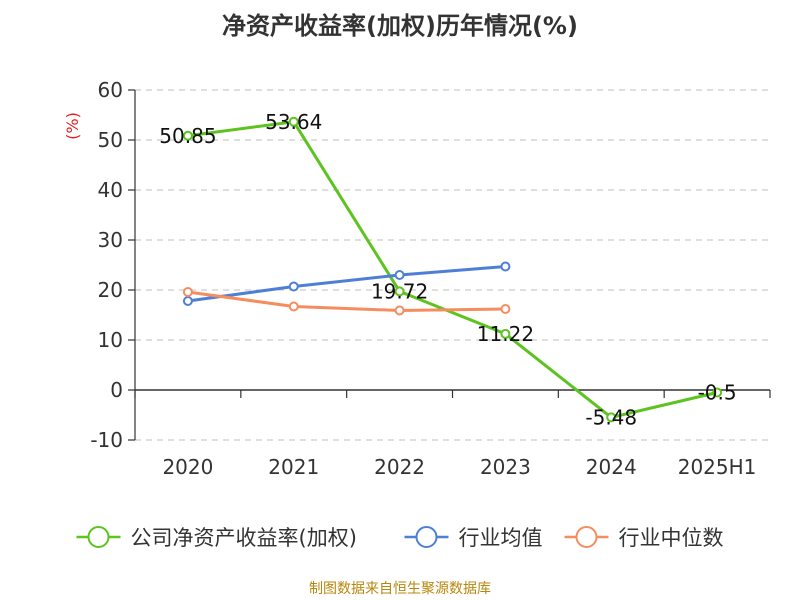 This screenshot has height=600, width=800. Describe the element at coordinates (293, 467) in the screenshot. I see `x-tick-label: 2021` at that location.